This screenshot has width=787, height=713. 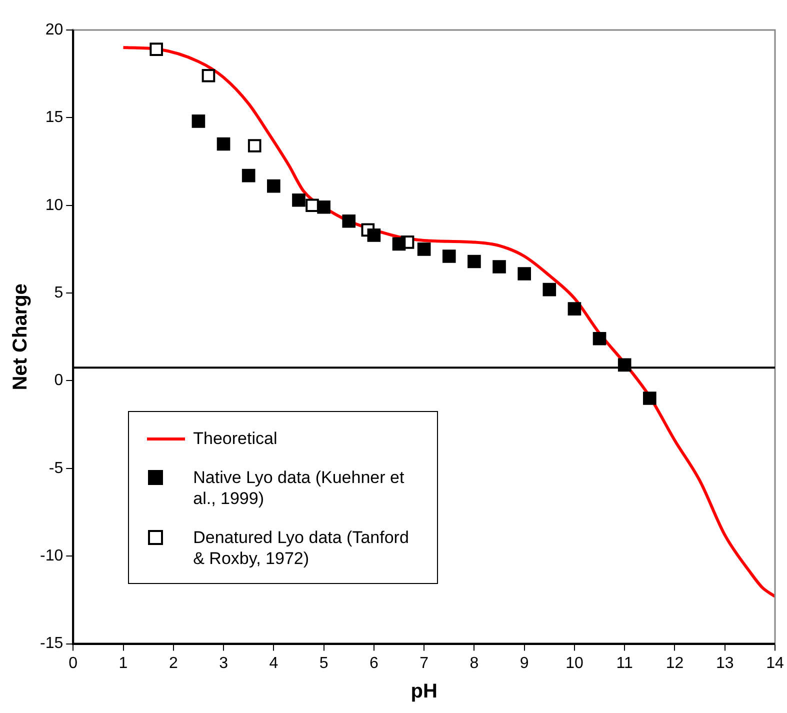 What do you see at coordinates (223, 663) in the screenshot?
I see `x-tick-label: 3` at bounding box center [223, 663].